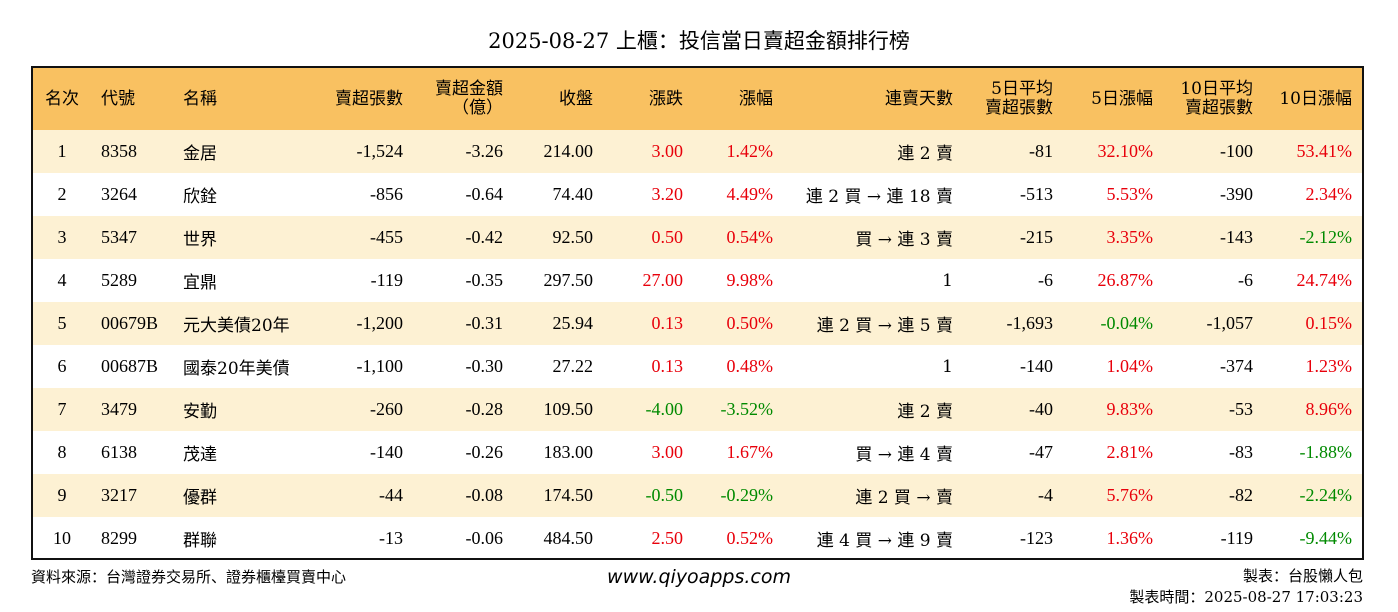  I want to click on cell-sell-lots: -1,524, so click(380, 151).